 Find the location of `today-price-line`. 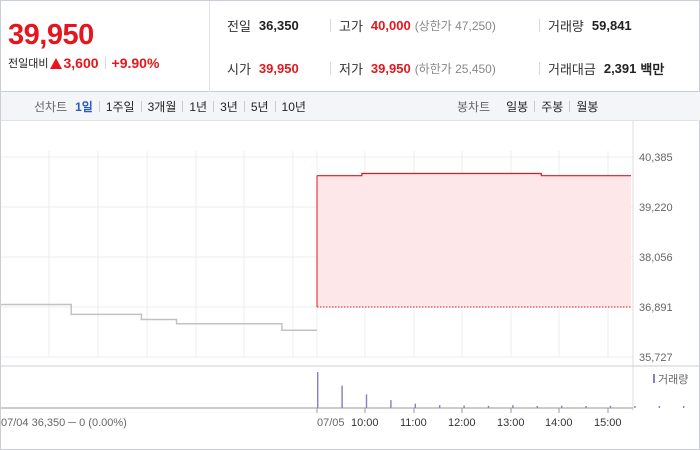

today-price-line is located at coordinates (474, 174).